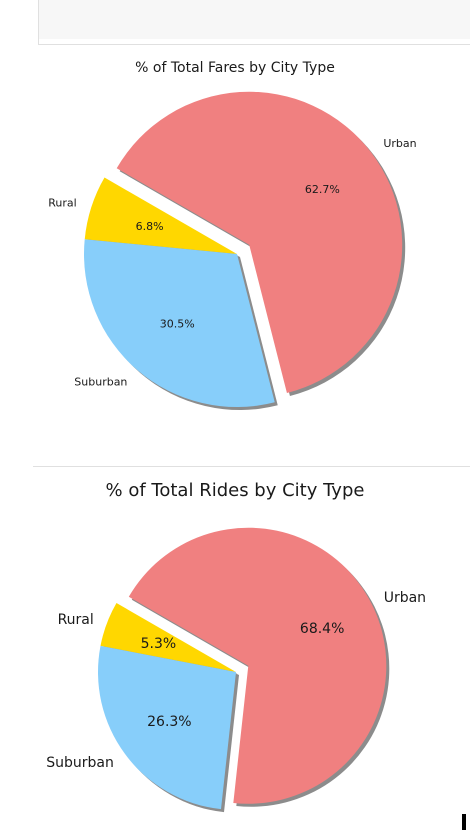  What do you see at coordinates (150, 226) in the screenshot?
I see `rural-percent-label: 6.8%` at bounding box center [150, 226].